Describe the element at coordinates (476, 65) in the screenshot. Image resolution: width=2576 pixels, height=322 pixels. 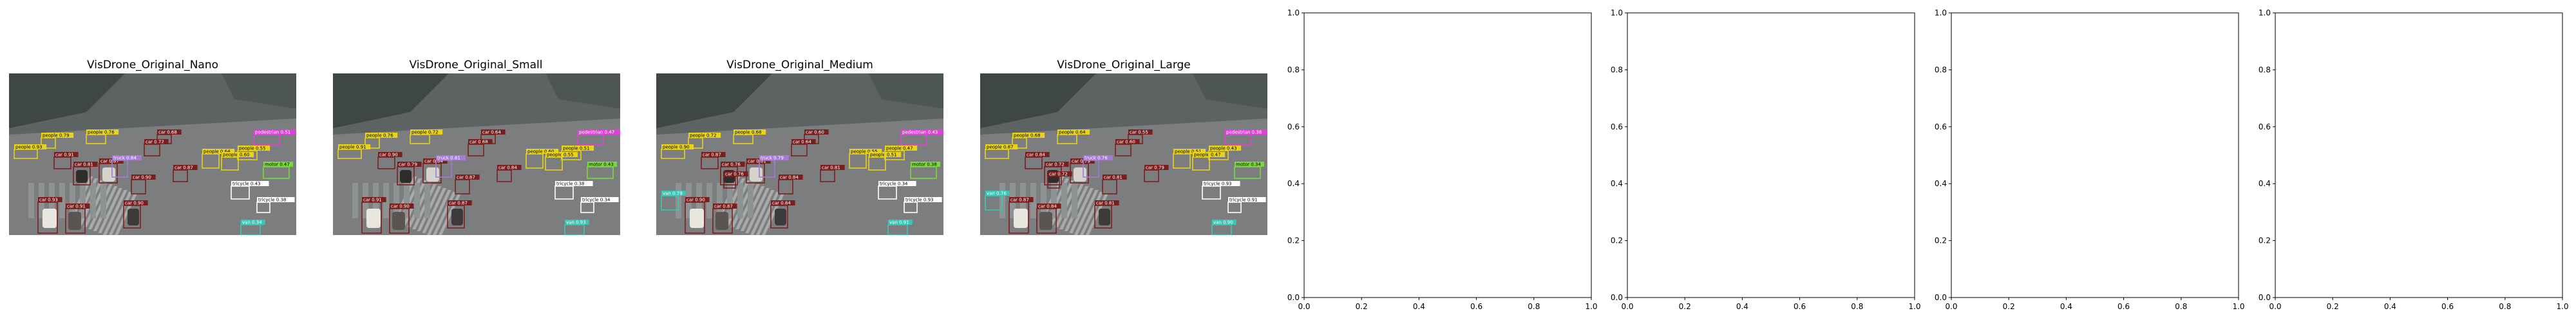
I see `panel-title-small: VisDrone_Original_Small` at that location.